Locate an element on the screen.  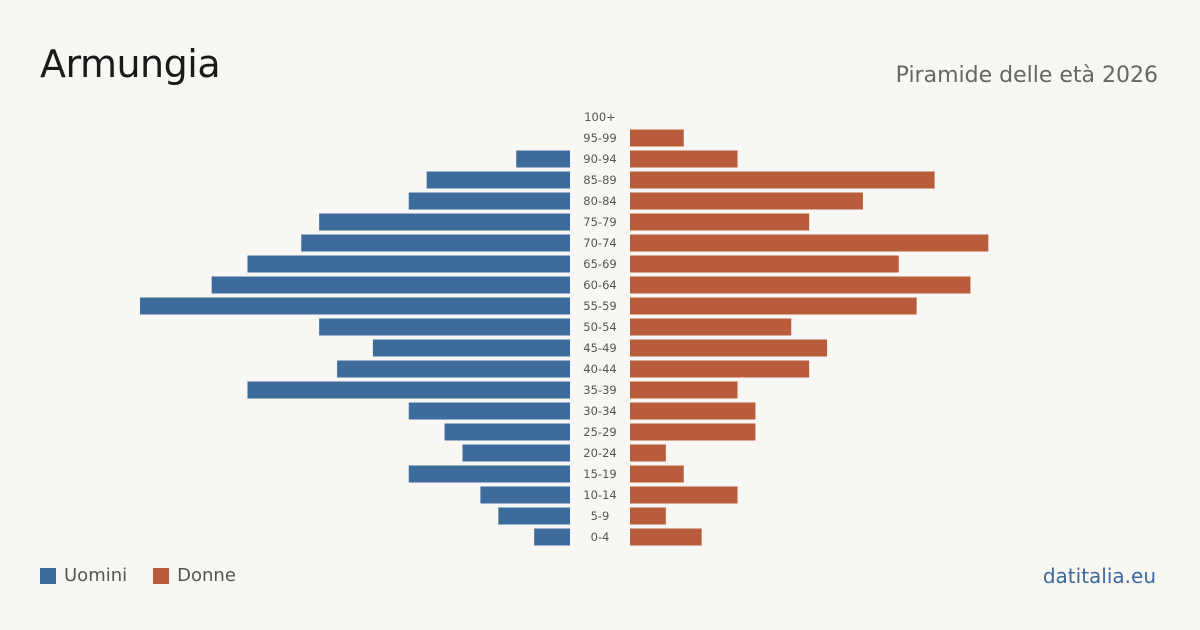
age-tick-label: 20-24 is located at coordinates (599, 453).